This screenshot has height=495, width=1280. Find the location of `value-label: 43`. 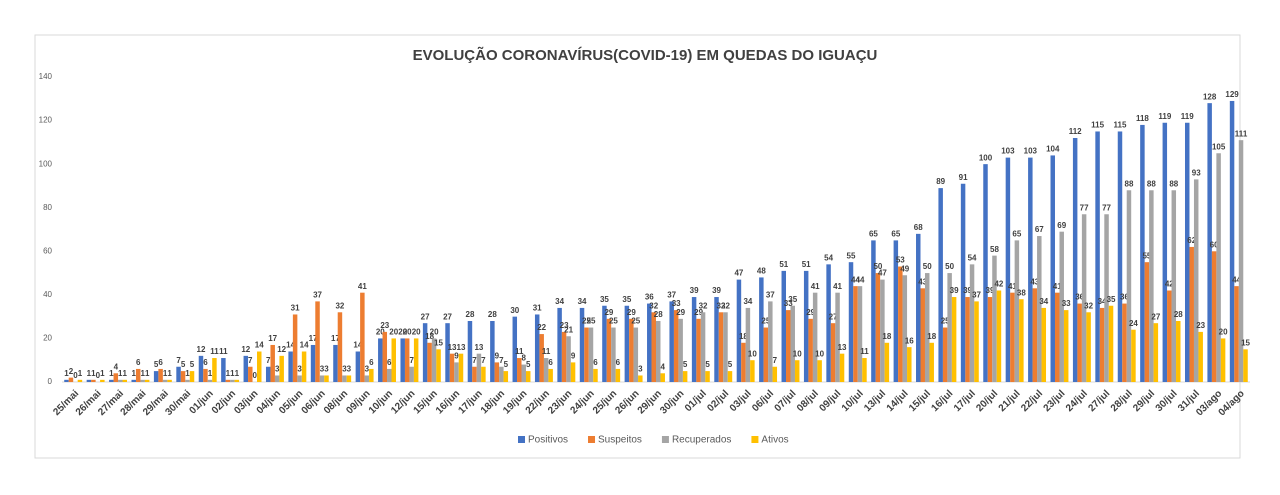

value-label: 43 is located at coordinates (922, 281).